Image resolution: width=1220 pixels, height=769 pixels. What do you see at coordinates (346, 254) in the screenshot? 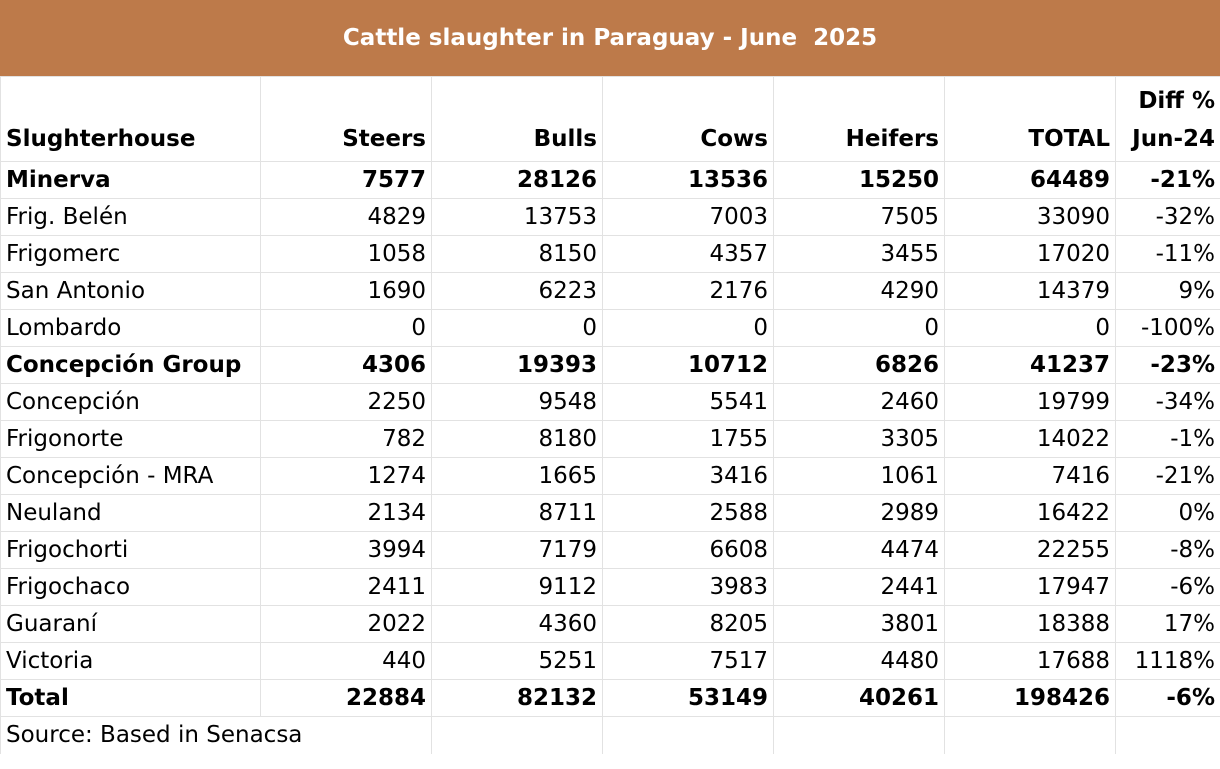
I see `cell-steers: 1058` at bounding box center [346, 254].